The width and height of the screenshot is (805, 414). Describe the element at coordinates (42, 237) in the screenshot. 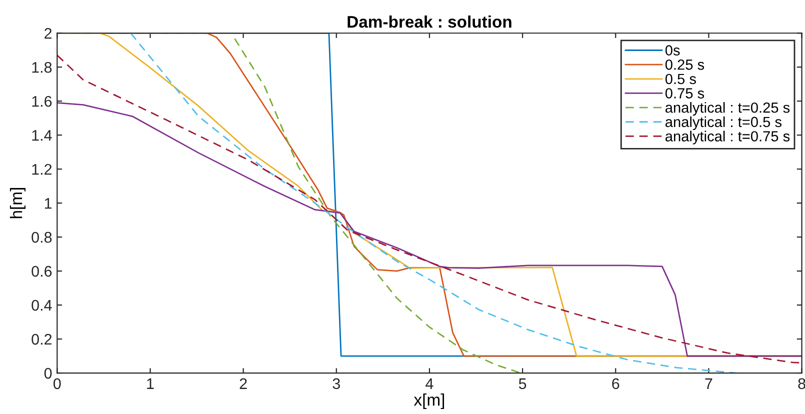

I see `y-tick-label: 0.8` at that location.